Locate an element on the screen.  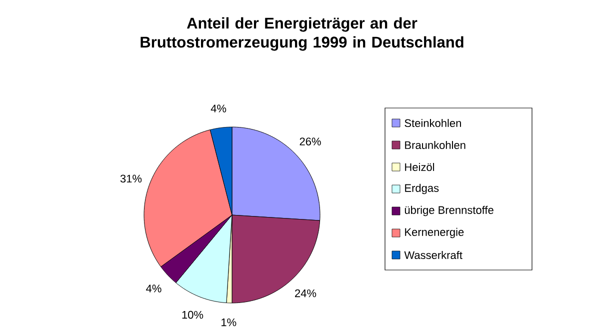
data-label: 1% is located at coordinates (229, 322).